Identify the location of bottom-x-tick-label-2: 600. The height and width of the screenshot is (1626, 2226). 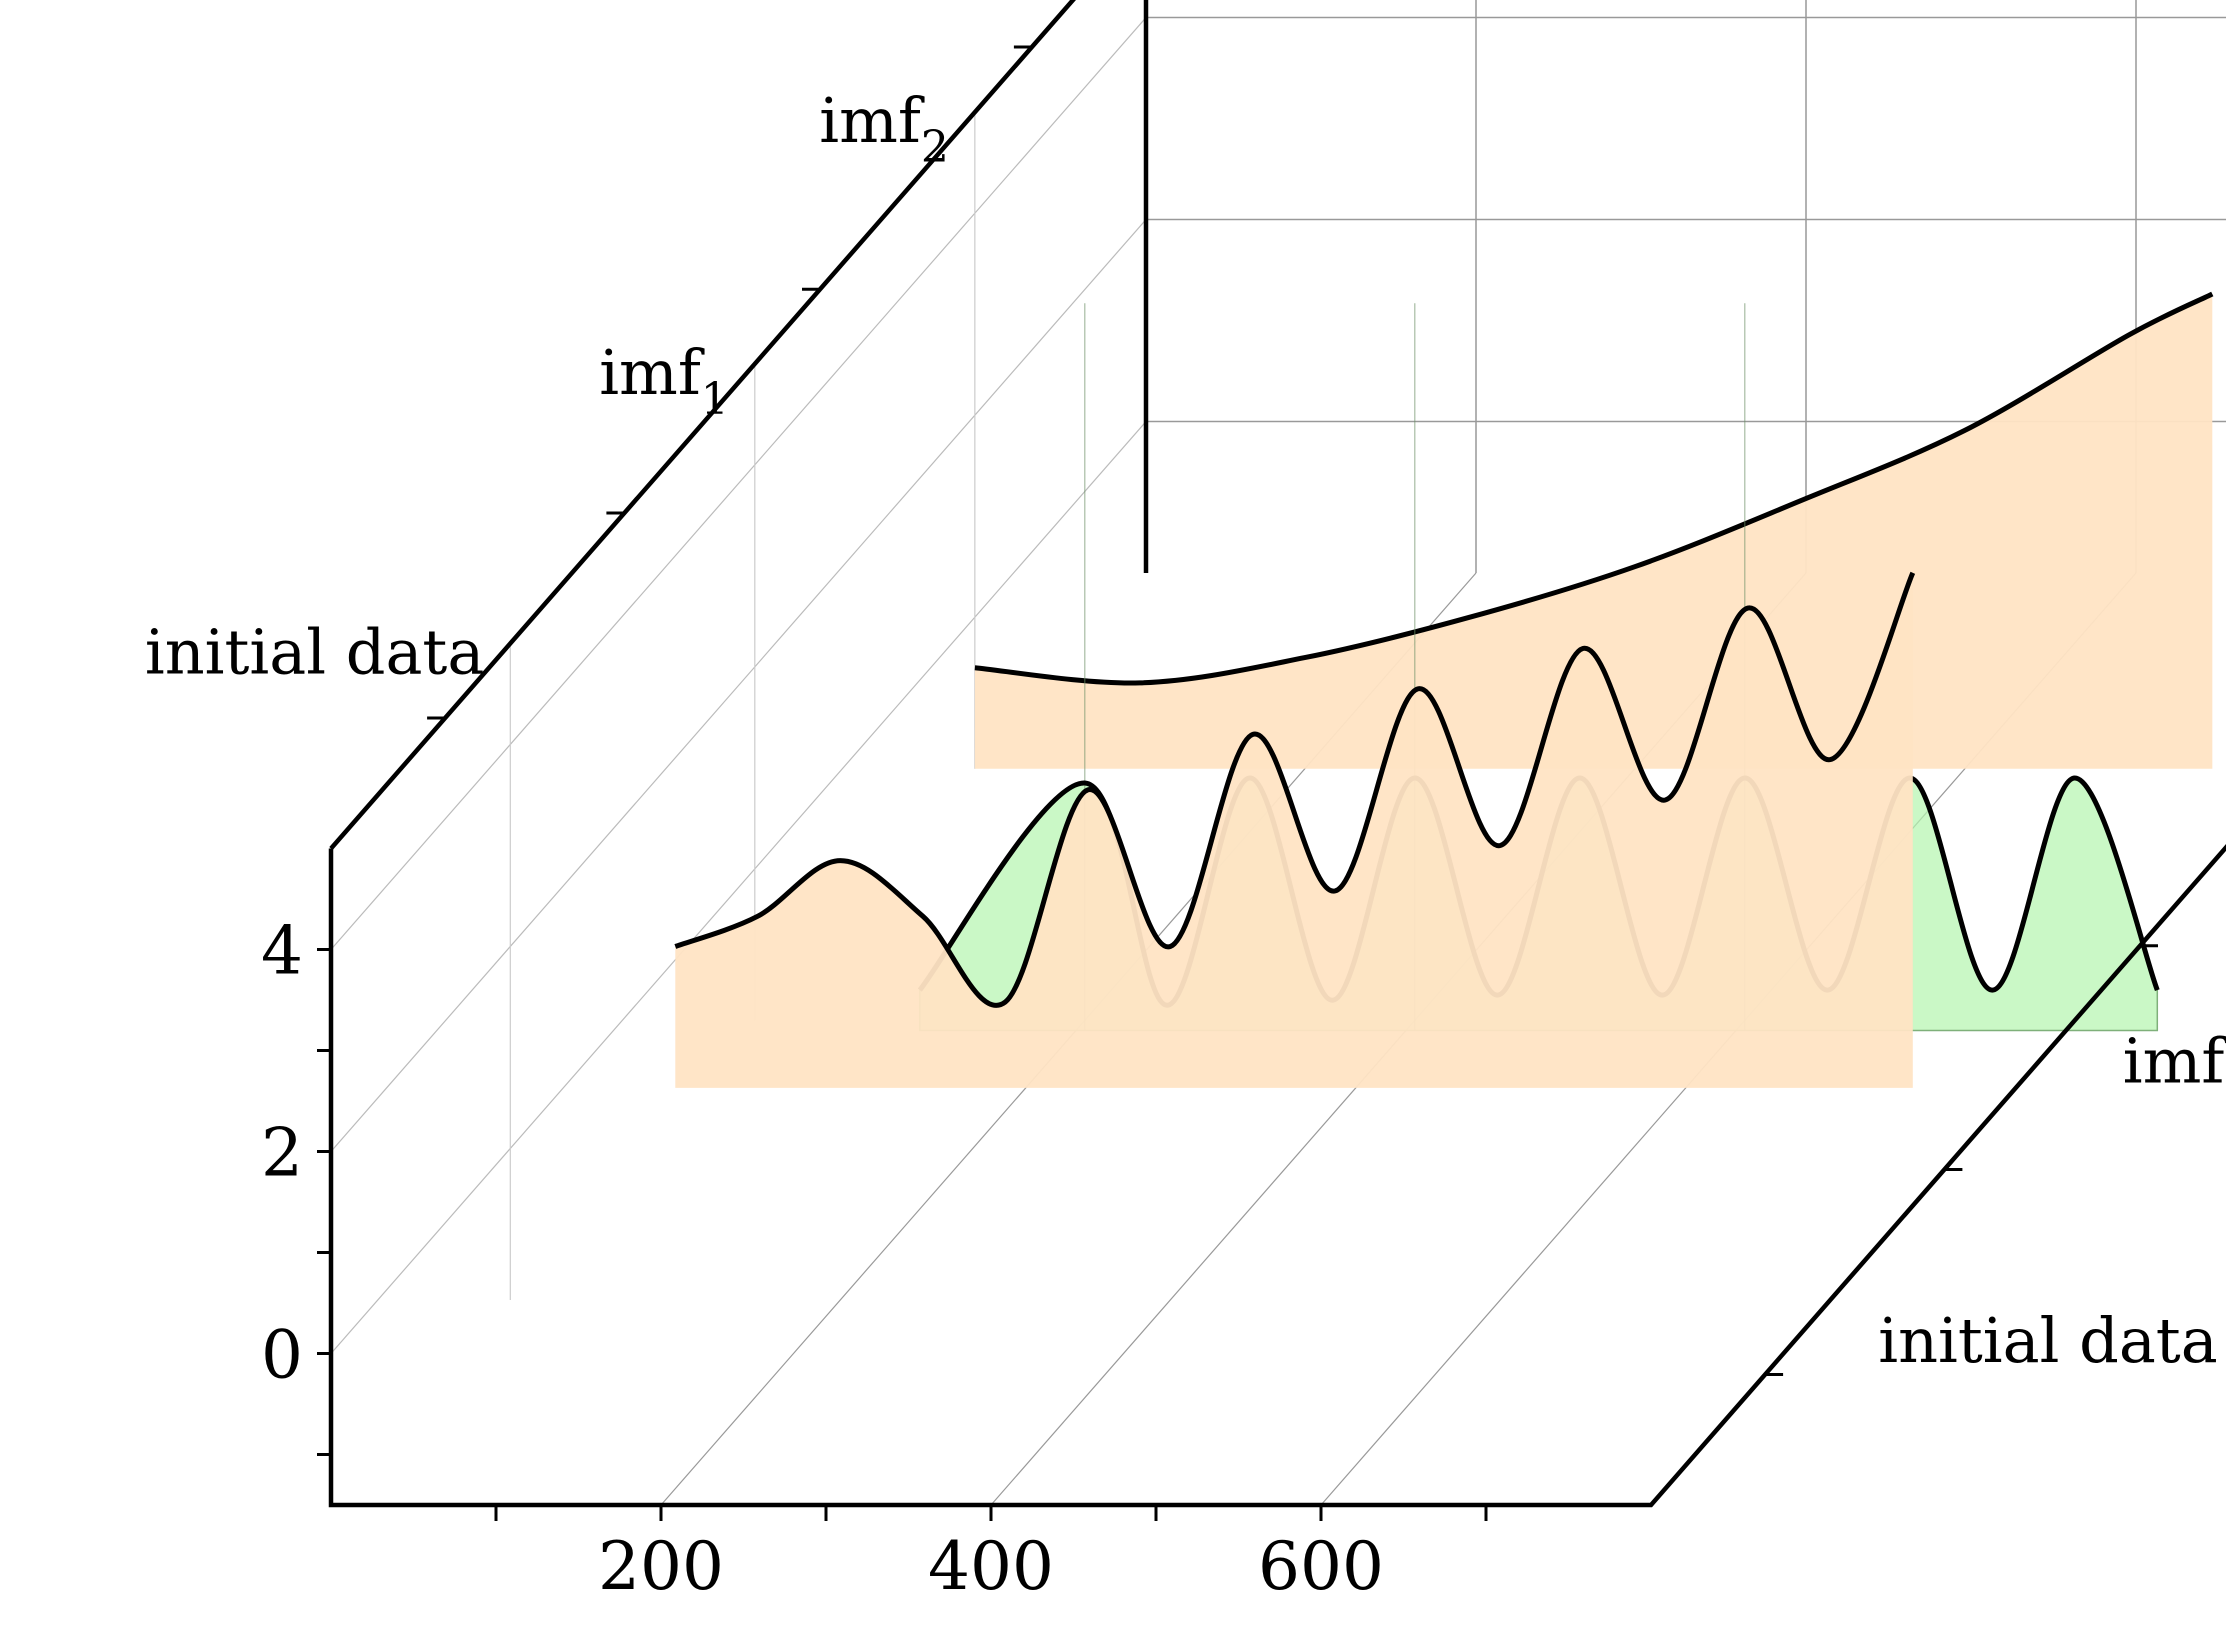
(1321, 1566).